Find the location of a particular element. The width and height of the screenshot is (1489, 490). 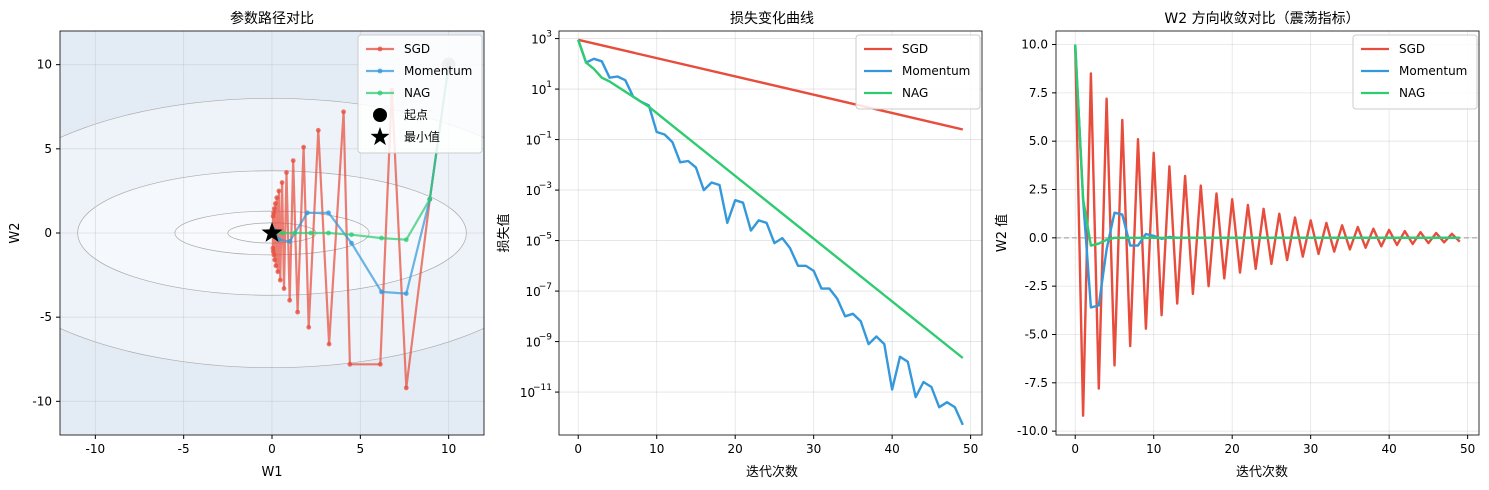

y-tick-label: -2.5 is located at coordinates (1036, 286).